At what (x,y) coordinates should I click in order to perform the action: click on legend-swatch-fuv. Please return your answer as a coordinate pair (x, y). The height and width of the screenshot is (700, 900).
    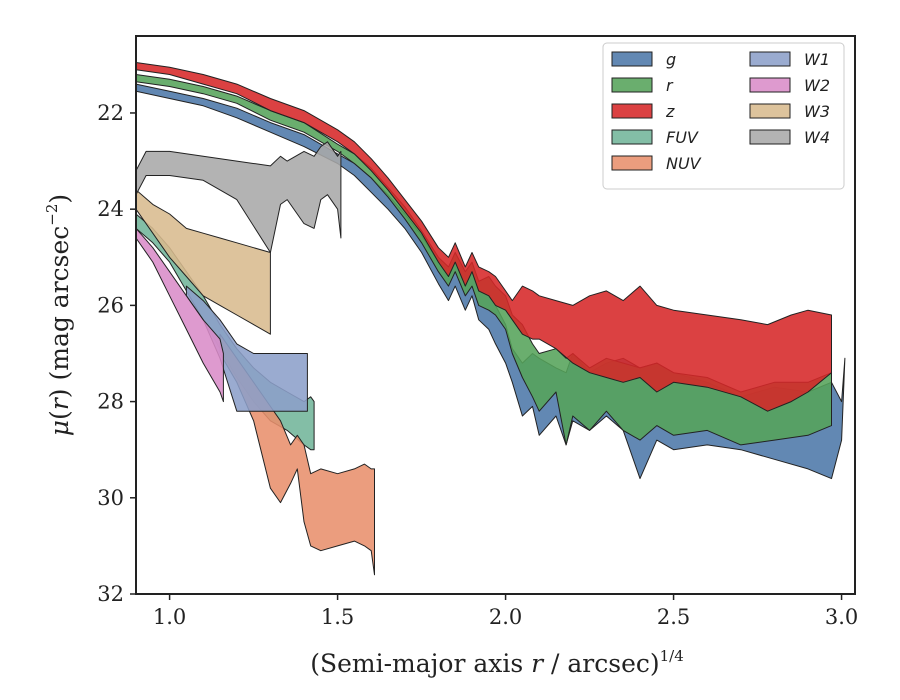
    Looking at the image, I should click on (632, 137).